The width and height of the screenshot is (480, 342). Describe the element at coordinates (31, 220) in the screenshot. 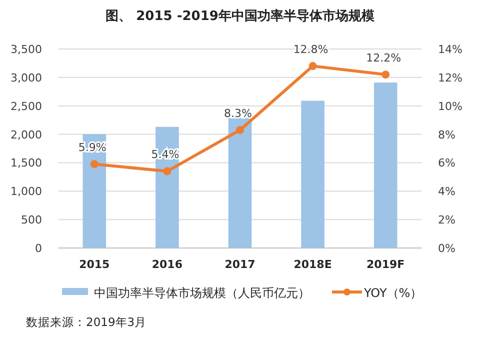

I see `y-tick-label: 500` at that location.